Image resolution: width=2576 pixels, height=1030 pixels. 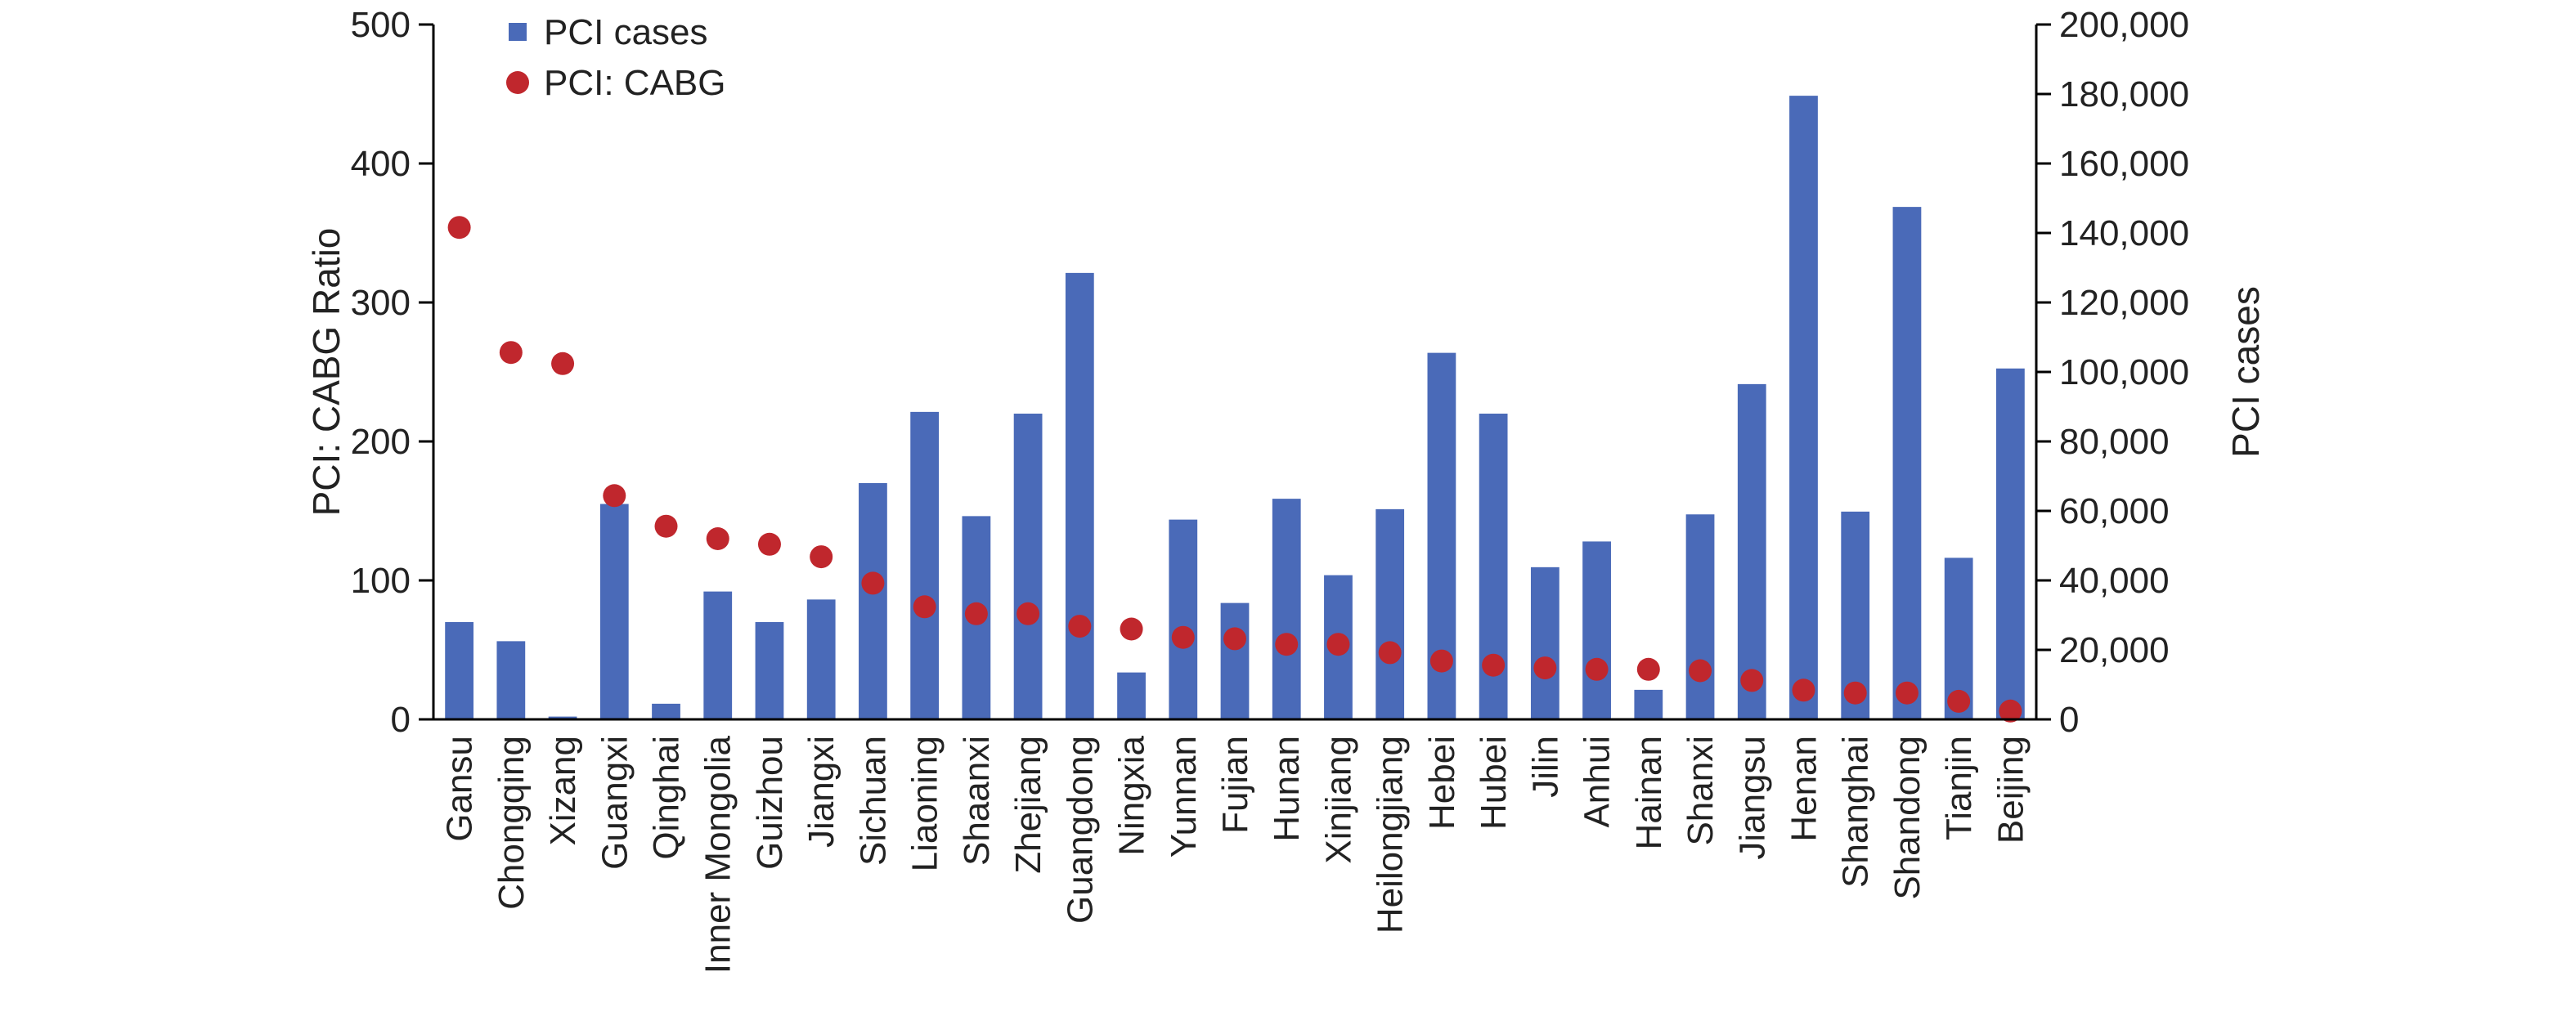 I want to click on left-axis-ticks: 0 100 200 300 400 500, so click(x=392, y=372).